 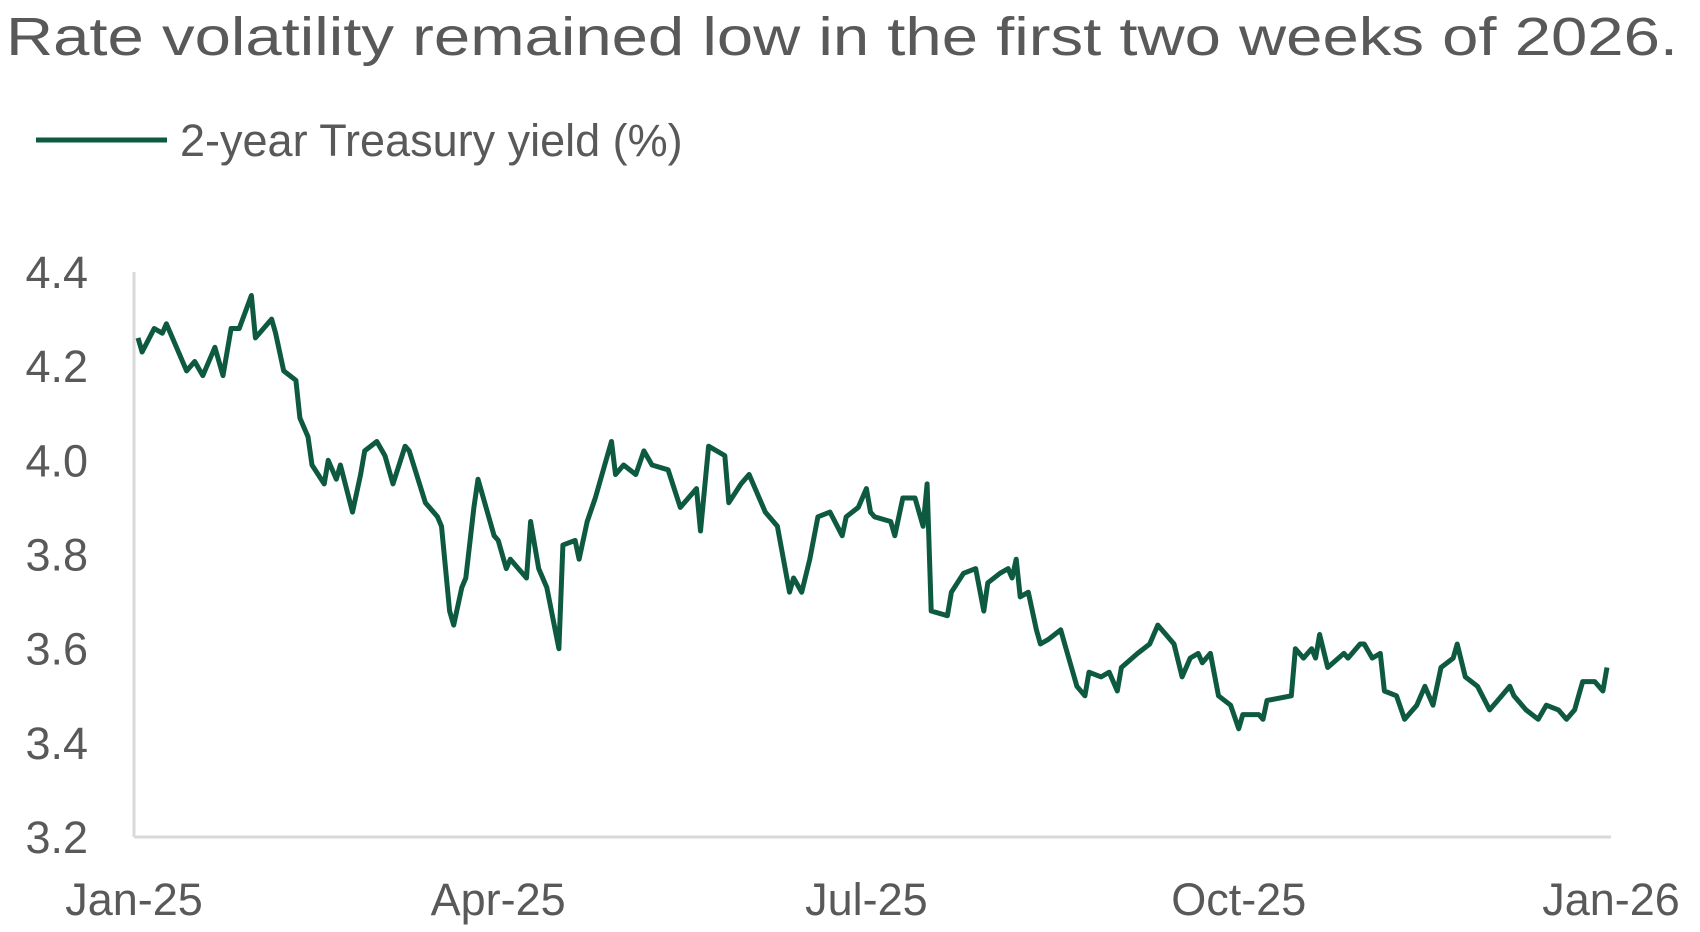 I want to click on x-tick-label: Oct-25, so click(x=1238, y=899).